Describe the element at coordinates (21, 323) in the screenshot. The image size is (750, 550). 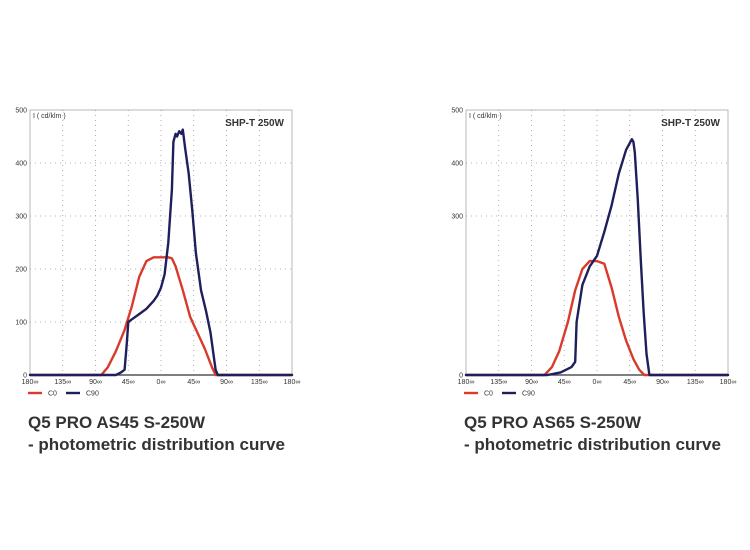
I see `y-tick-label: 100` at that location.